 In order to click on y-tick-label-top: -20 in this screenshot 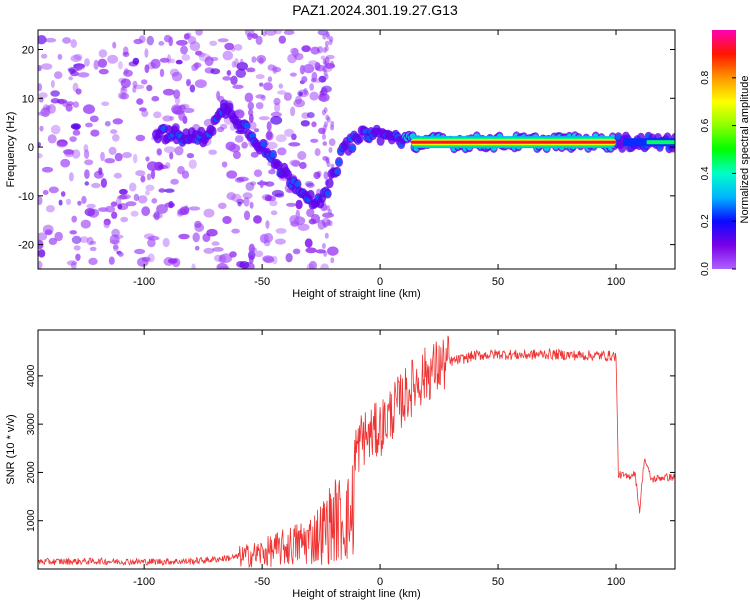, I will do `click(26, 246)`.